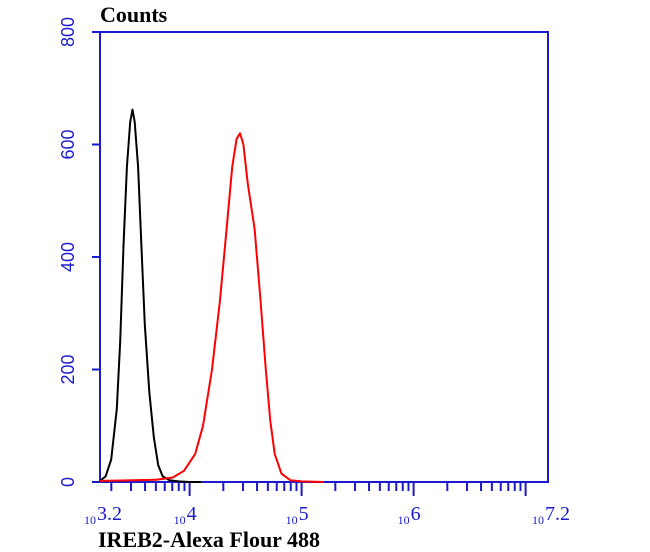 The width and height of the screenshot is (650, 552). Describe the element at coordinates (68, 257) in the screenshot. I see `y-tick-label: 400` at that location.